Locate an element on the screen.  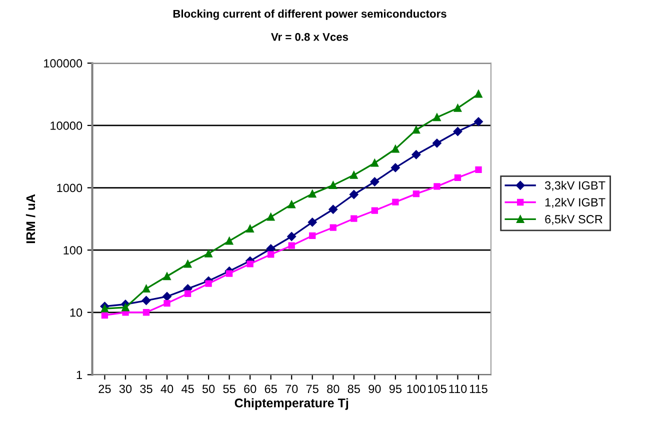
x-tick-label: 40 is located at coordinates (167, 389).